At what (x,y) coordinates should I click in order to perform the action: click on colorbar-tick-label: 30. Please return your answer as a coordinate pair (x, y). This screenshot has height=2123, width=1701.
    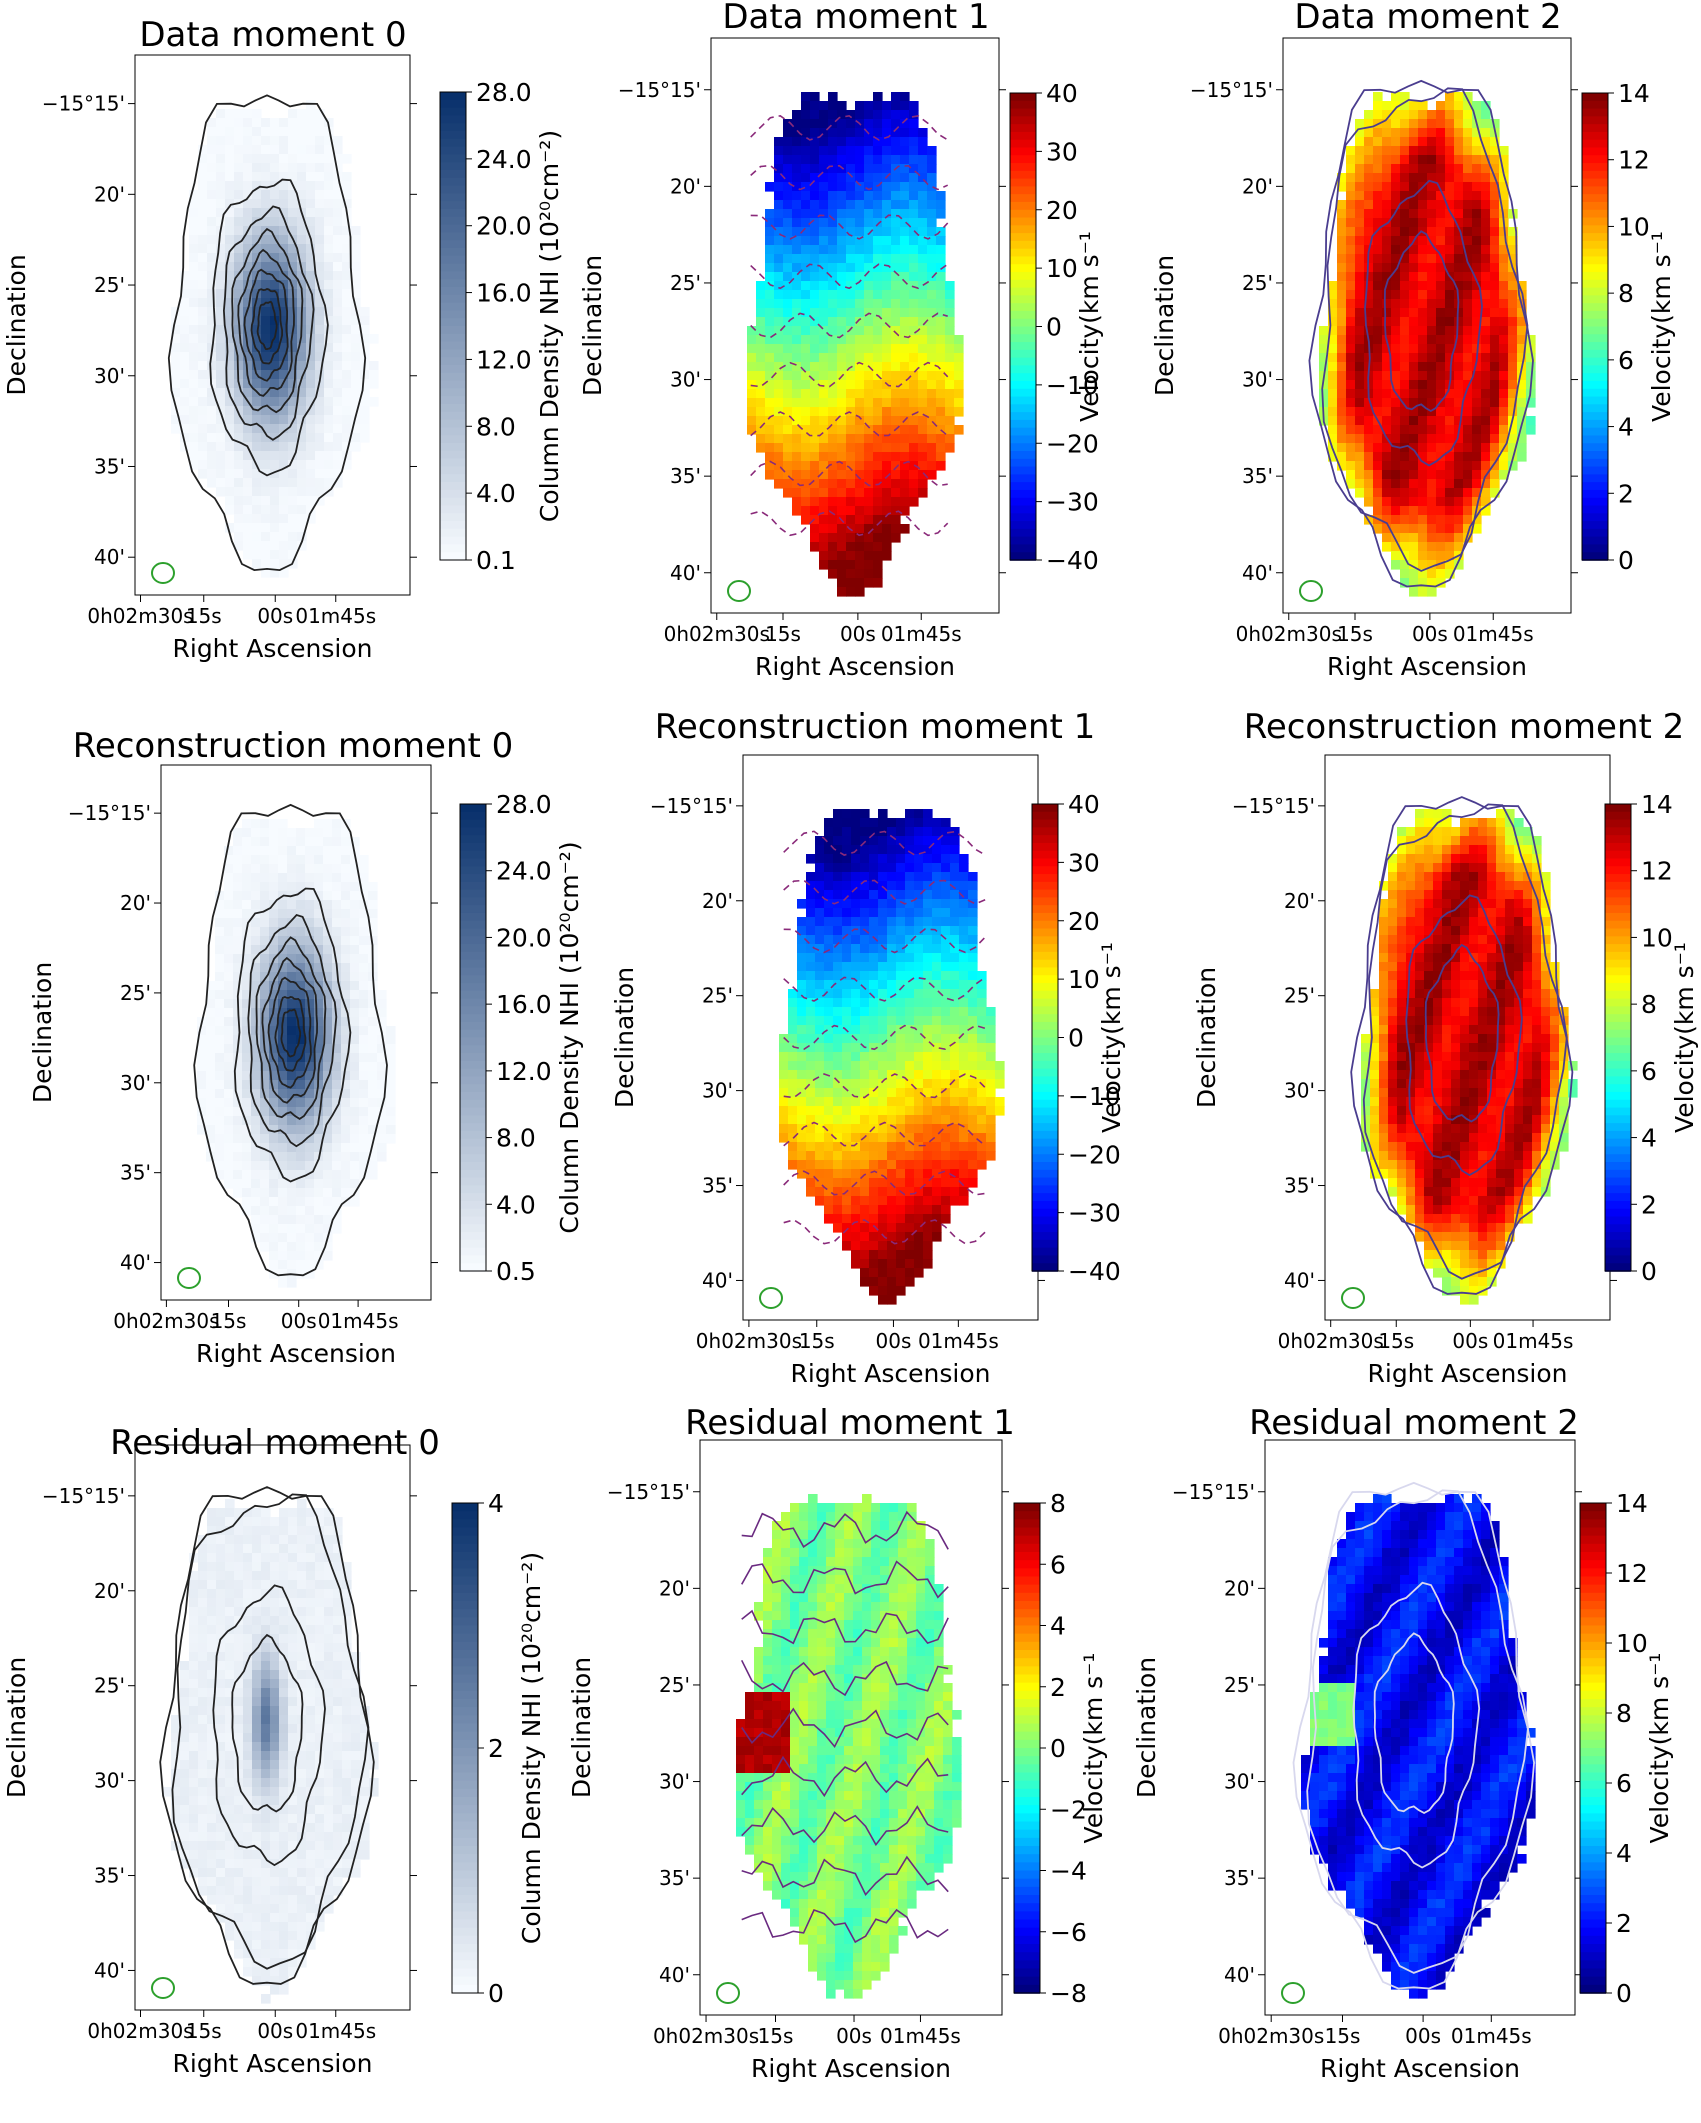
    Looking at the image, I should click on (1062, 151).